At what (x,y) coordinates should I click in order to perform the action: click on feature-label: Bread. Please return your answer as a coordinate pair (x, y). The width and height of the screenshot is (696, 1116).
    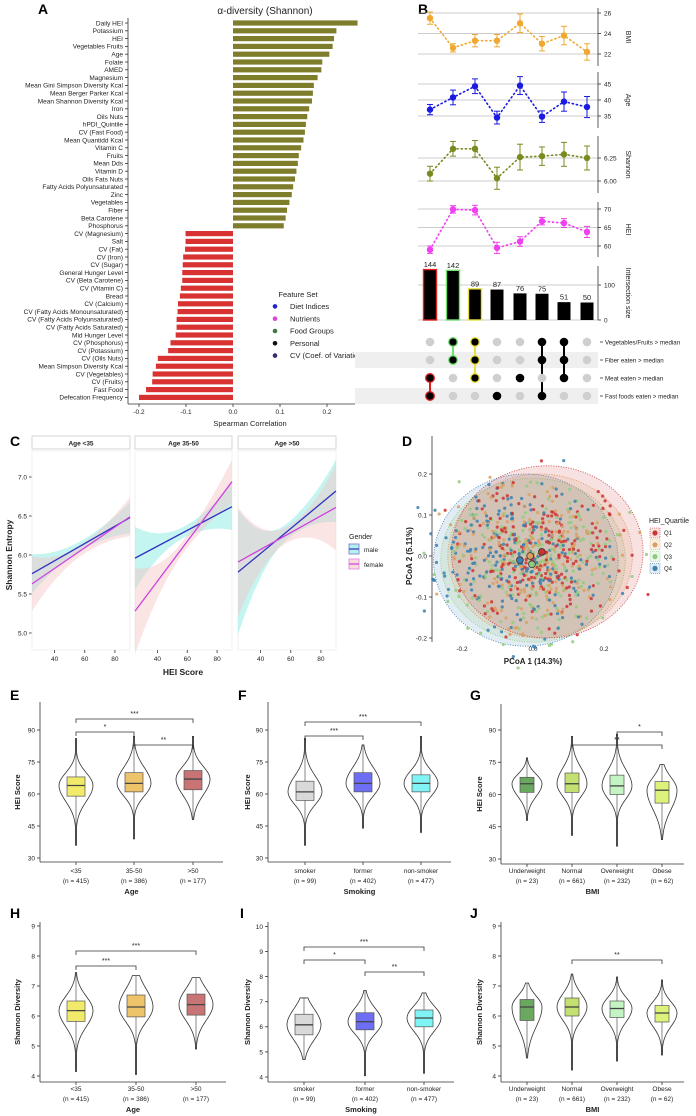
    Looking at the image, I should click on (115, 296).